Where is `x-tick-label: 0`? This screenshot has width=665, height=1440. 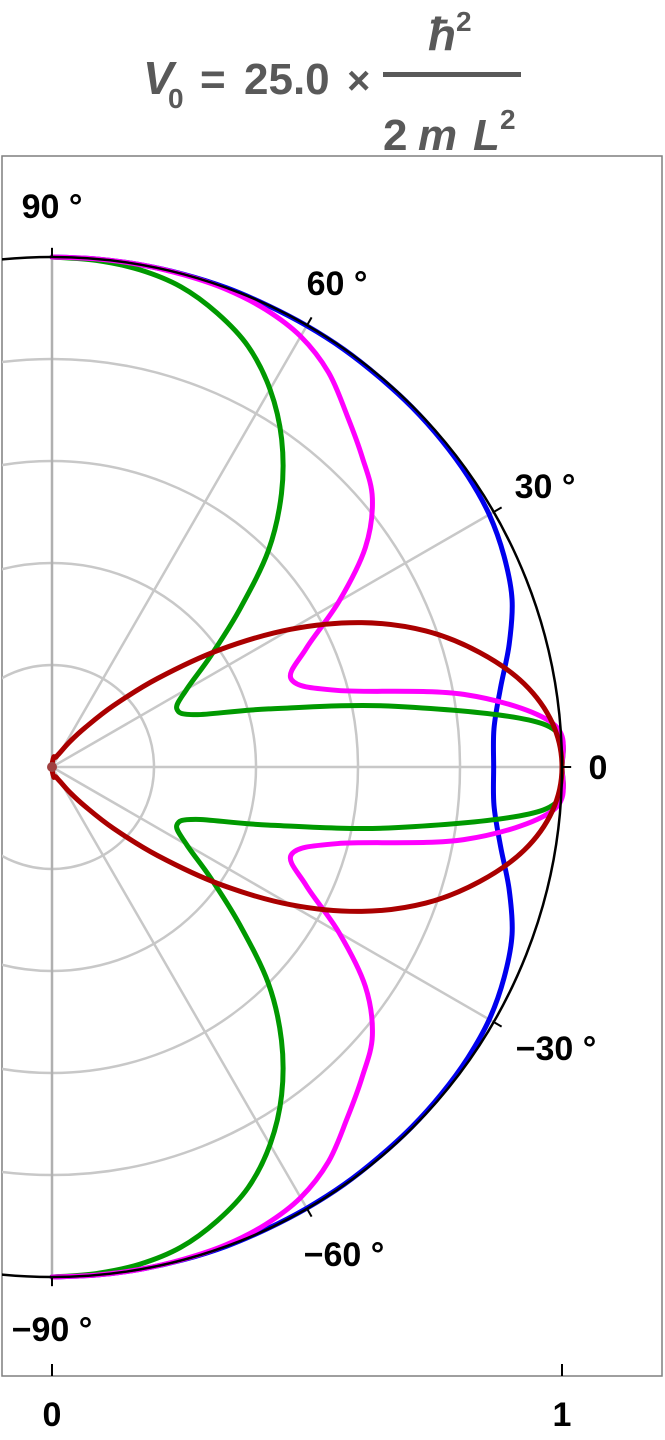 x-tick-label: 0 is located at coordinates (52, 1415).